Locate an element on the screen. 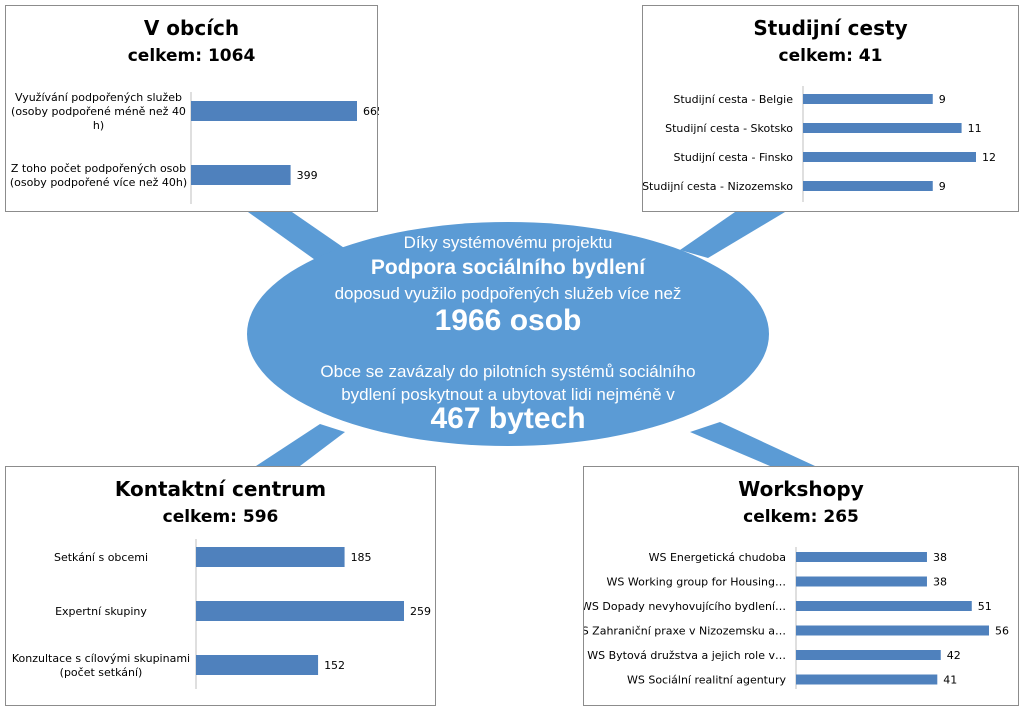 Image resolution: width=1024 pixels, height=710 pixels. data-label: 12 is located at coordinates (989, 157).